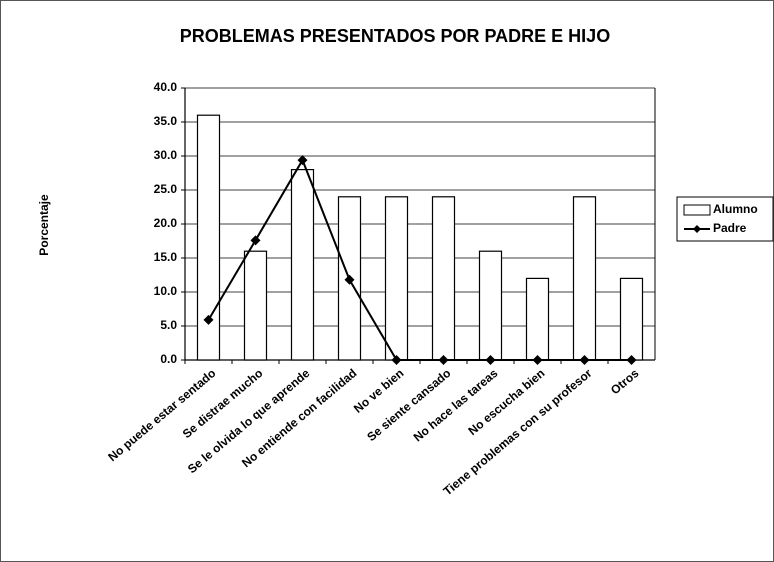 The width and height of the screenshot is (774, 562). What do you see at coordinates (166, 121) in the screenshot?
I see `y-tick-label: 35.0` at bounding box center [166, 121].